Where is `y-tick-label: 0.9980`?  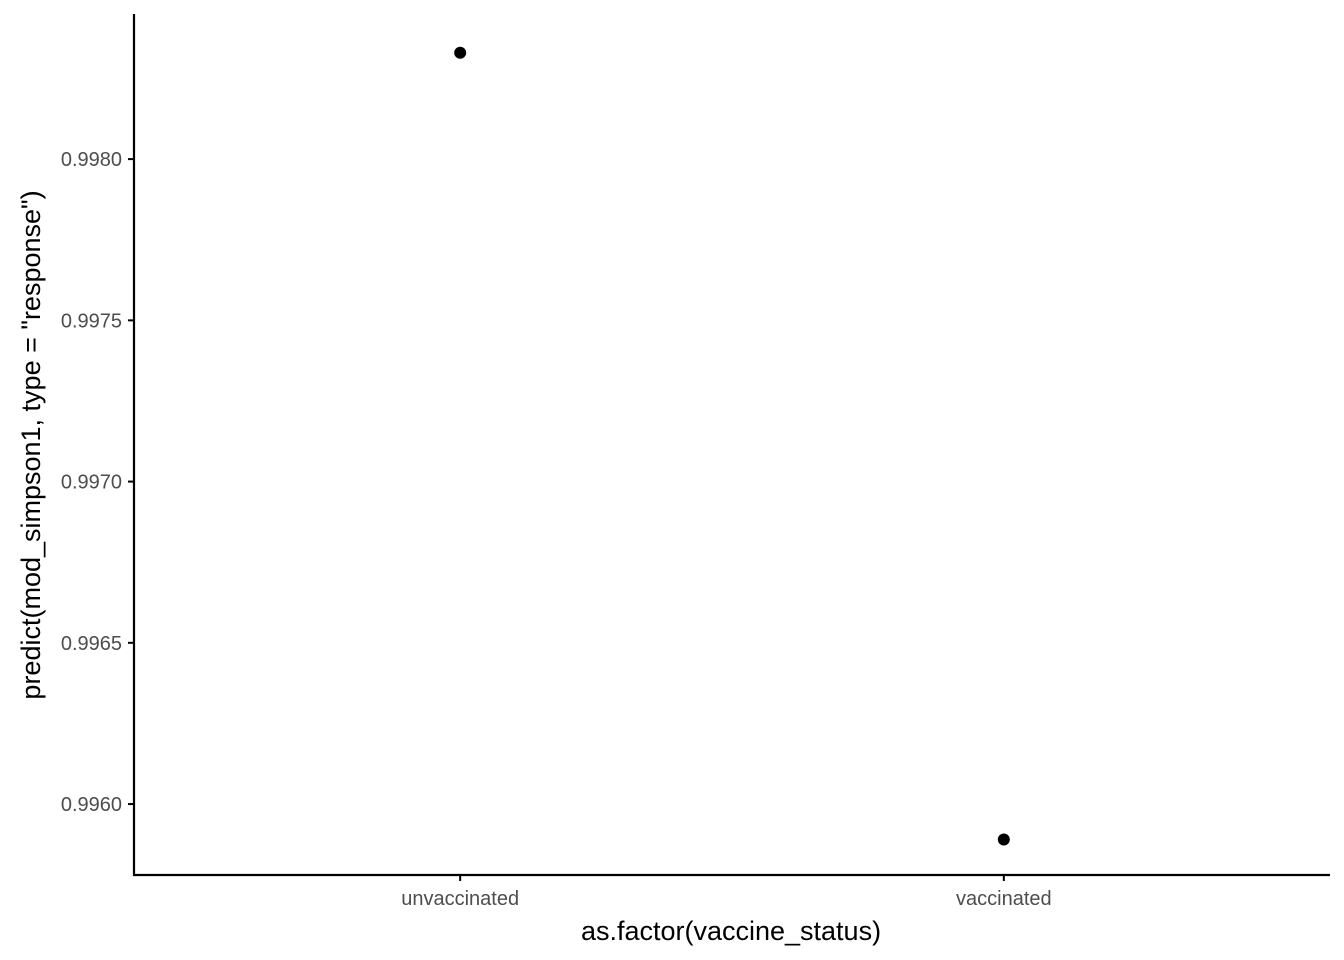 y-tick-label: 0.9980 is located at coordinates (91, 160).